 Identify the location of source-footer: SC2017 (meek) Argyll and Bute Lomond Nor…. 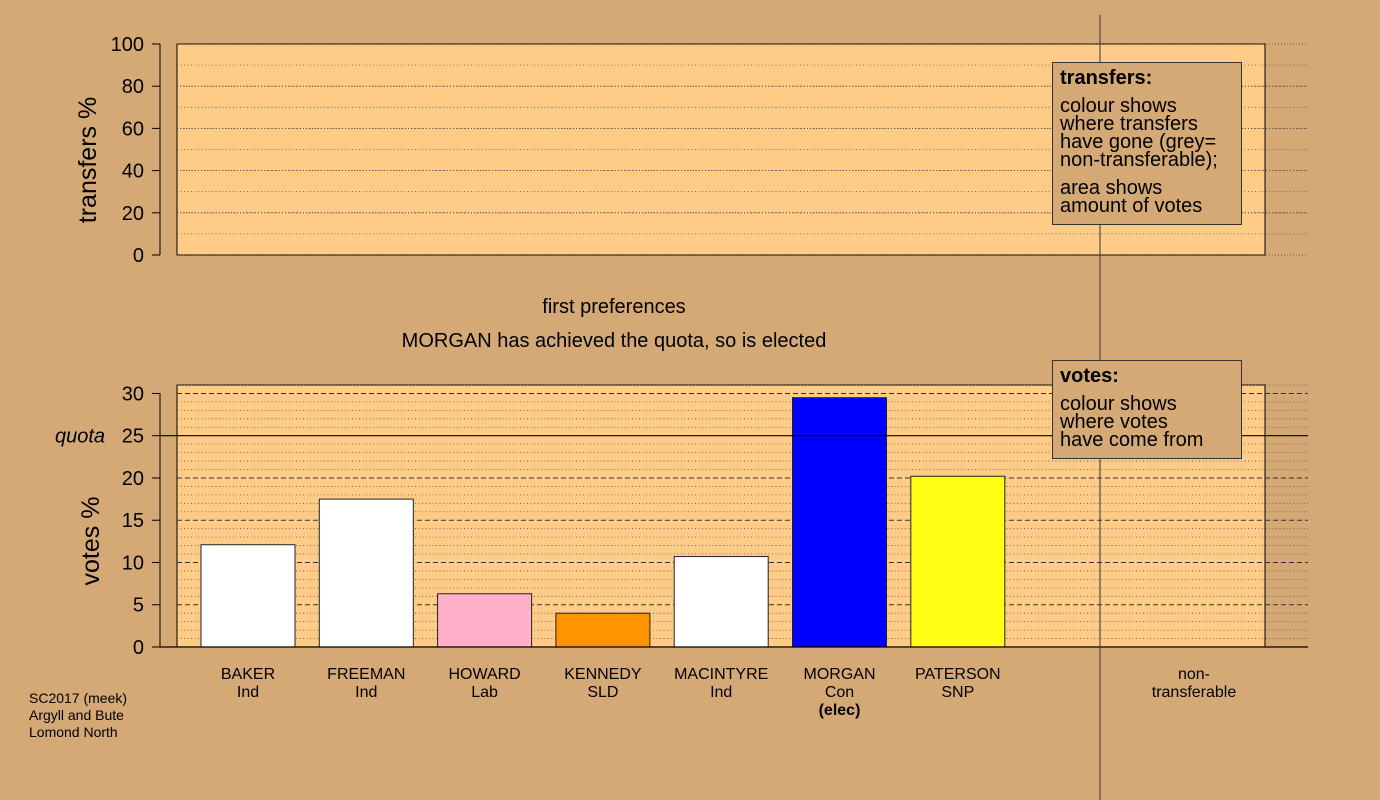
(78, 715).